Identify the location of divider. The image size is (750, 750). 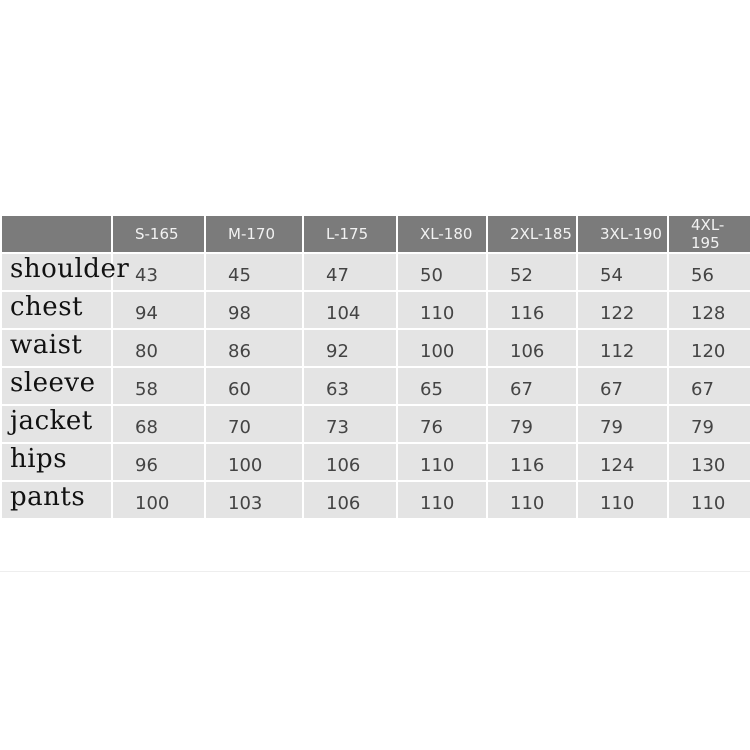
(375, 571).